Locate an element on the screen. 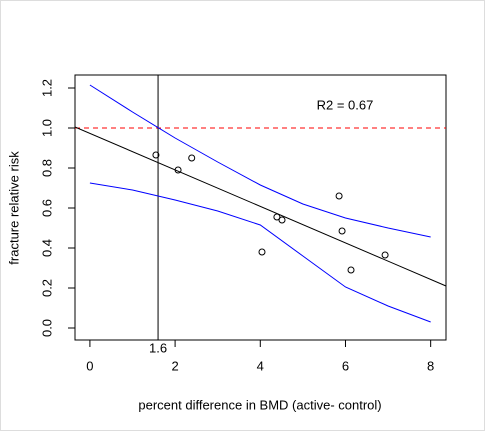  y-tick-label: 1.2 is located at coordinates (46, 88).